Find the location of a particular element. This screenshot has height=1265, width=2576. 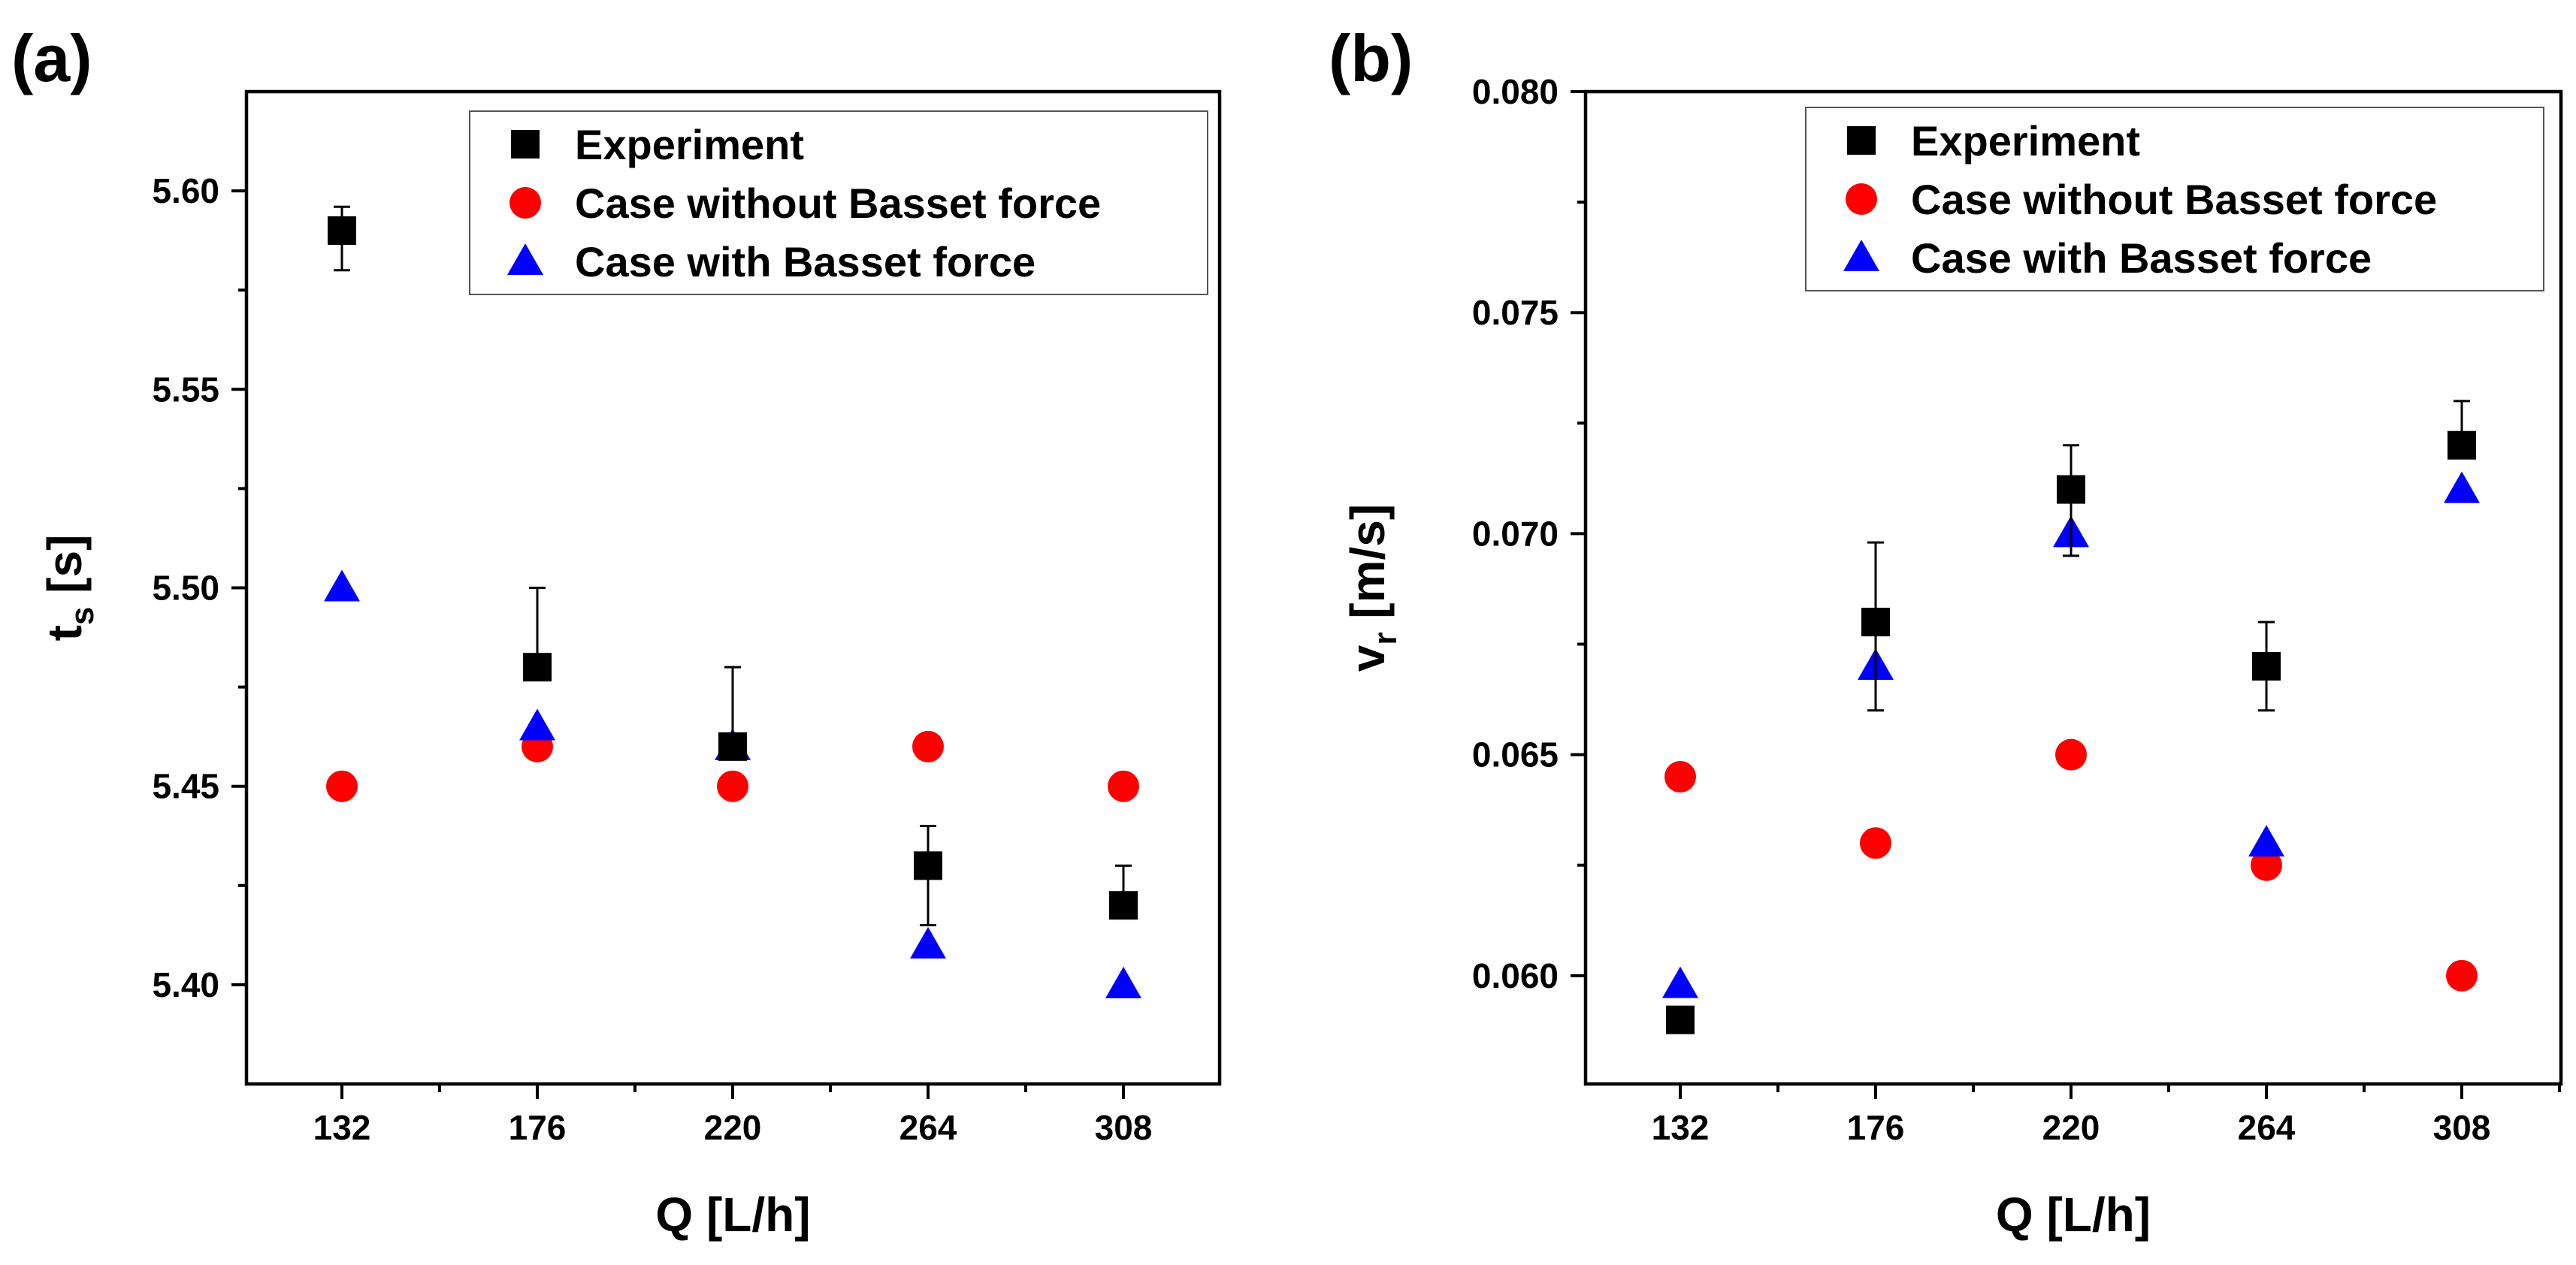

y-tick-label: 0.070 is located at coordinates (1515, 534).